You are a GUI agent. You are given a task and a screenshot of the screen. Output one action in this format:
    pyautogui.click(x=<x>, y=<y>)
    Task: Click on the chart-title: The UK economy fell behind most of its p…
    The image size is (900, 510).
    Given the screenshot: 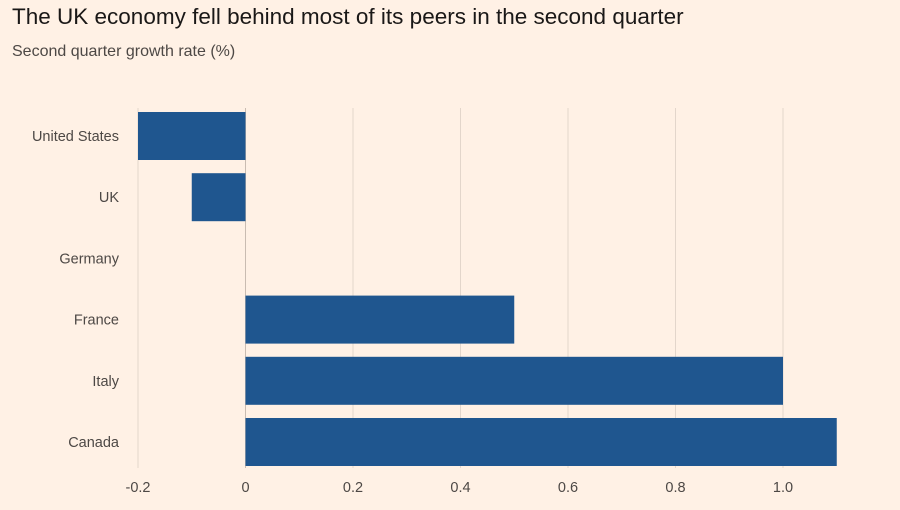 What is the action you would take?
    pyautogui.click(x=348, y=16)
    